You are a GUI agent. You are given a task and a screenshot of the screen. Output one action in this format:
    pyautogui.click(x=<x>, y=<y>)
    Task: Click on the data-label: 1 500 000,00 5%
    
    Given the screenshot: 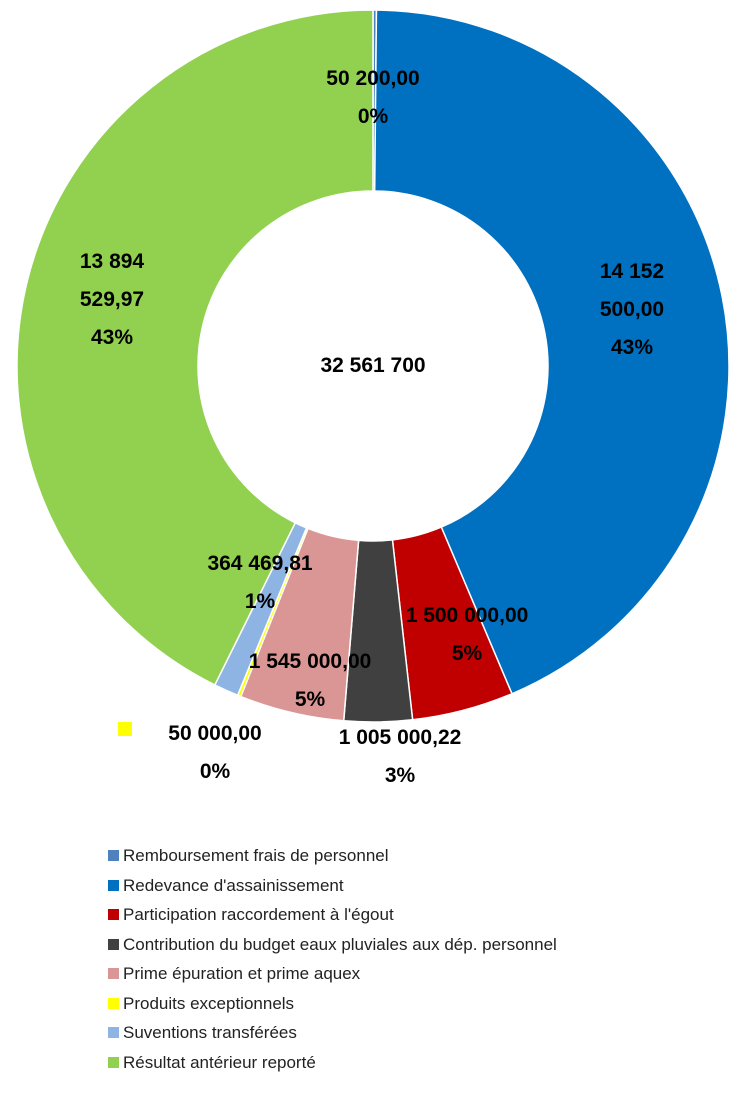 What is the action you would take?
    pyautogui.click(x=467, y=635)
    